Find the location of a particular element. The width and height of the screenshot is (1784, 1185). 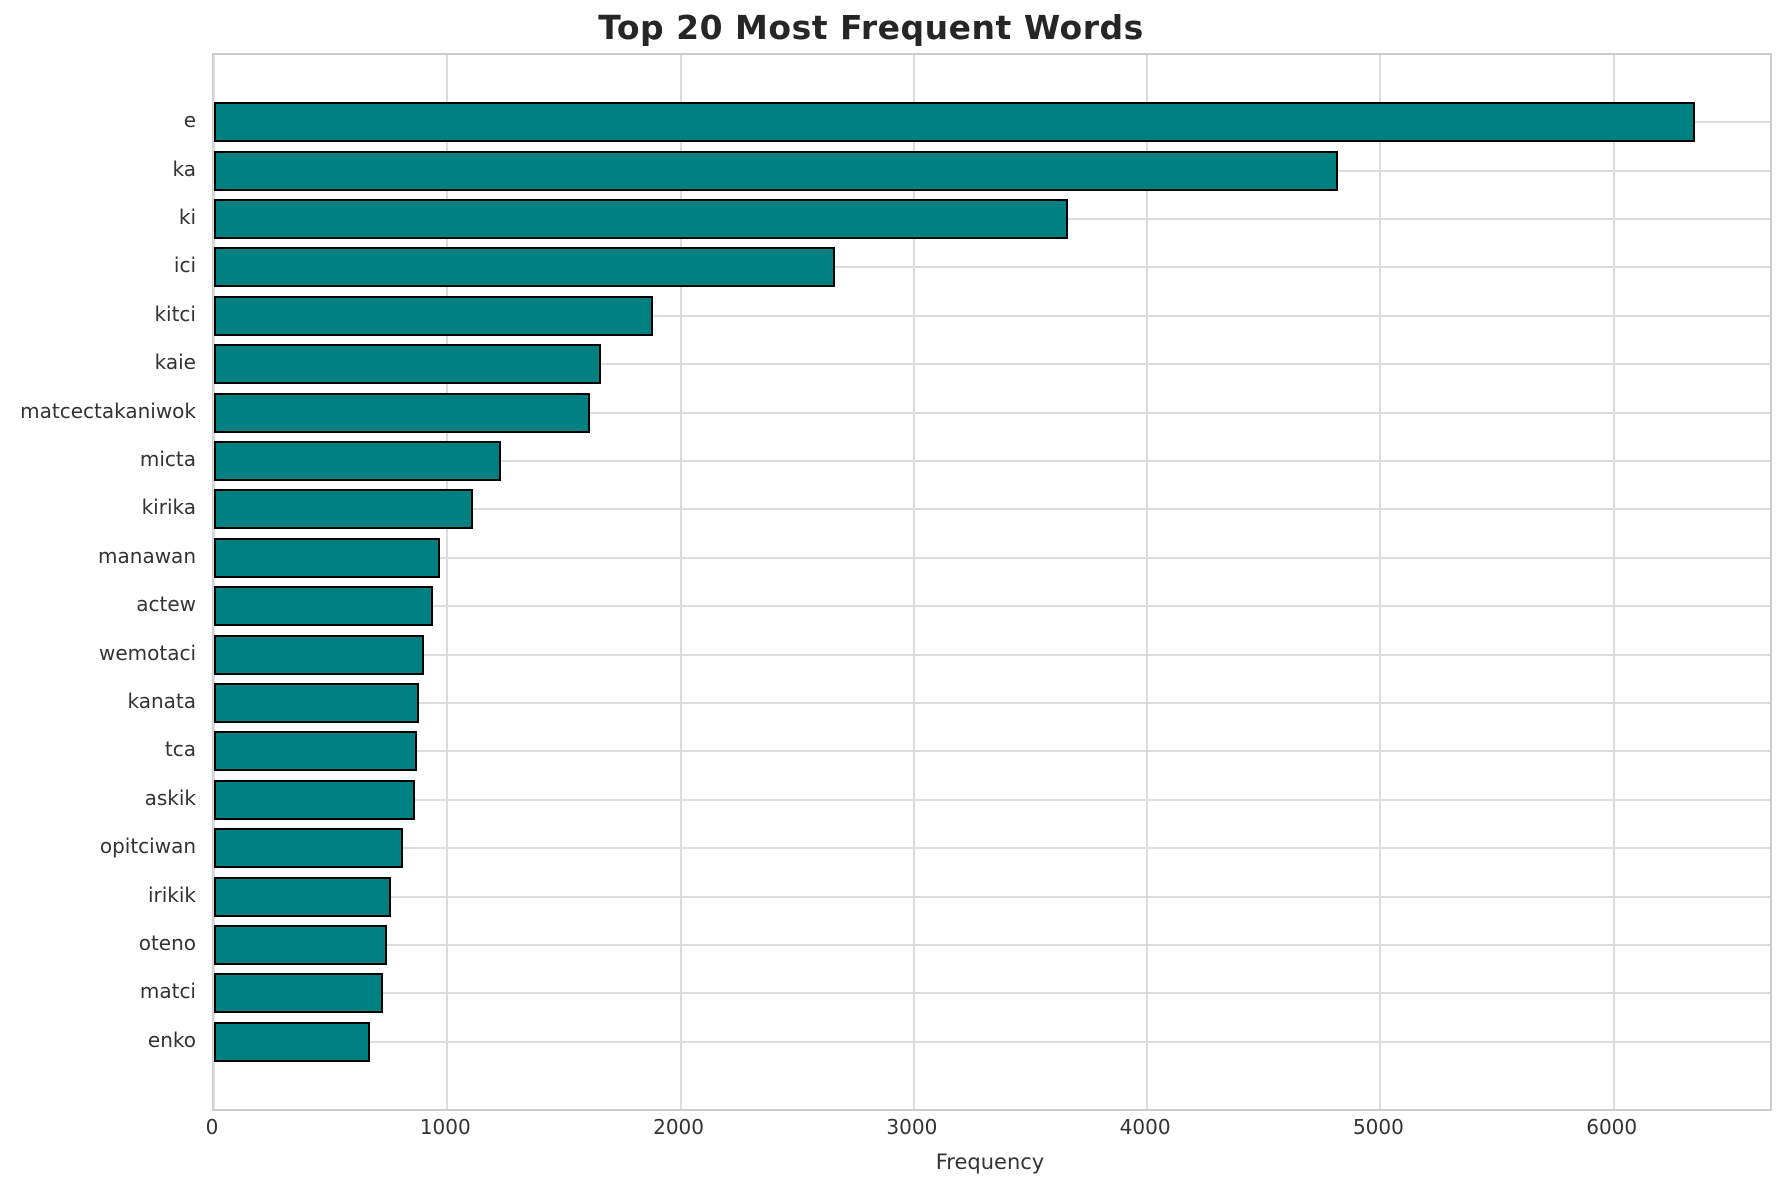

bar-micta is located at coordinates (357, 461).